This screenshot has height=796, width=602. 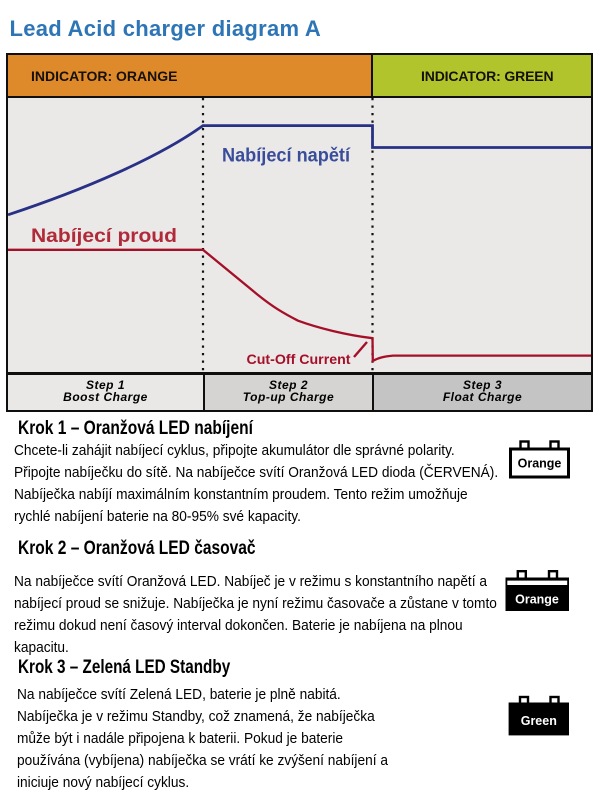 I want to click on svg-text: Nabíjecí napětí, so click(x=286, y=155).